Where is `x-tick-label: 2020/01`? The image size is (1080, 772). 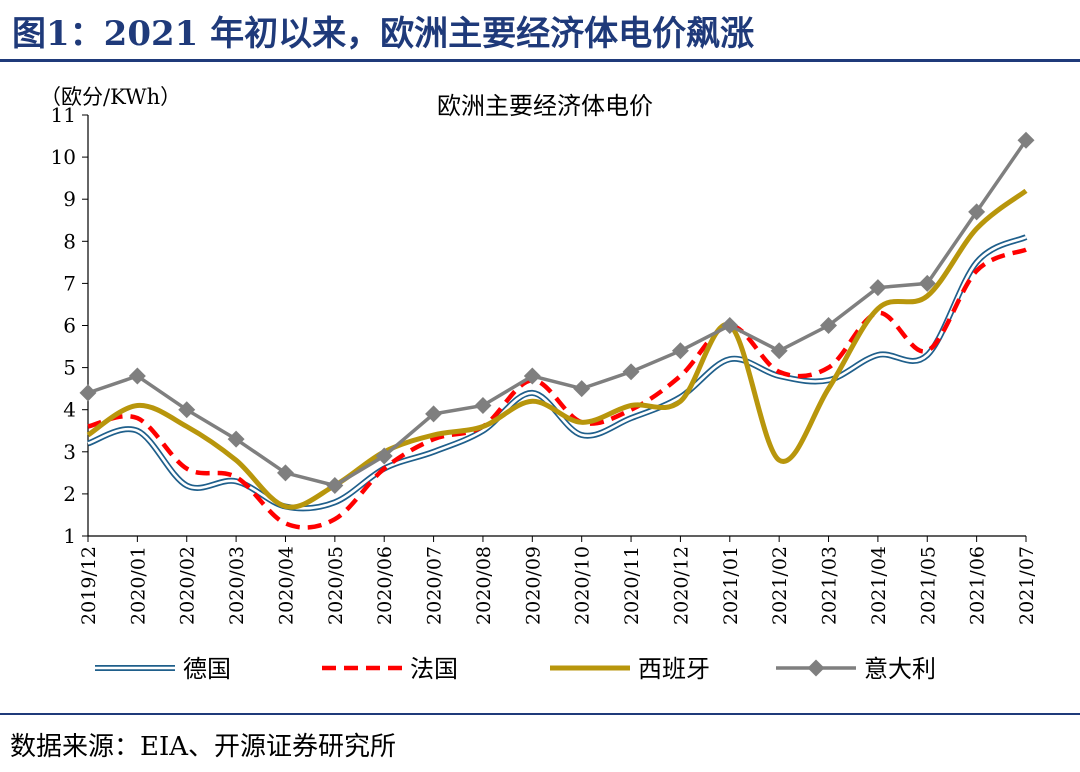 x-tick-label: 2020/01 is located at coordinates (138, 585).